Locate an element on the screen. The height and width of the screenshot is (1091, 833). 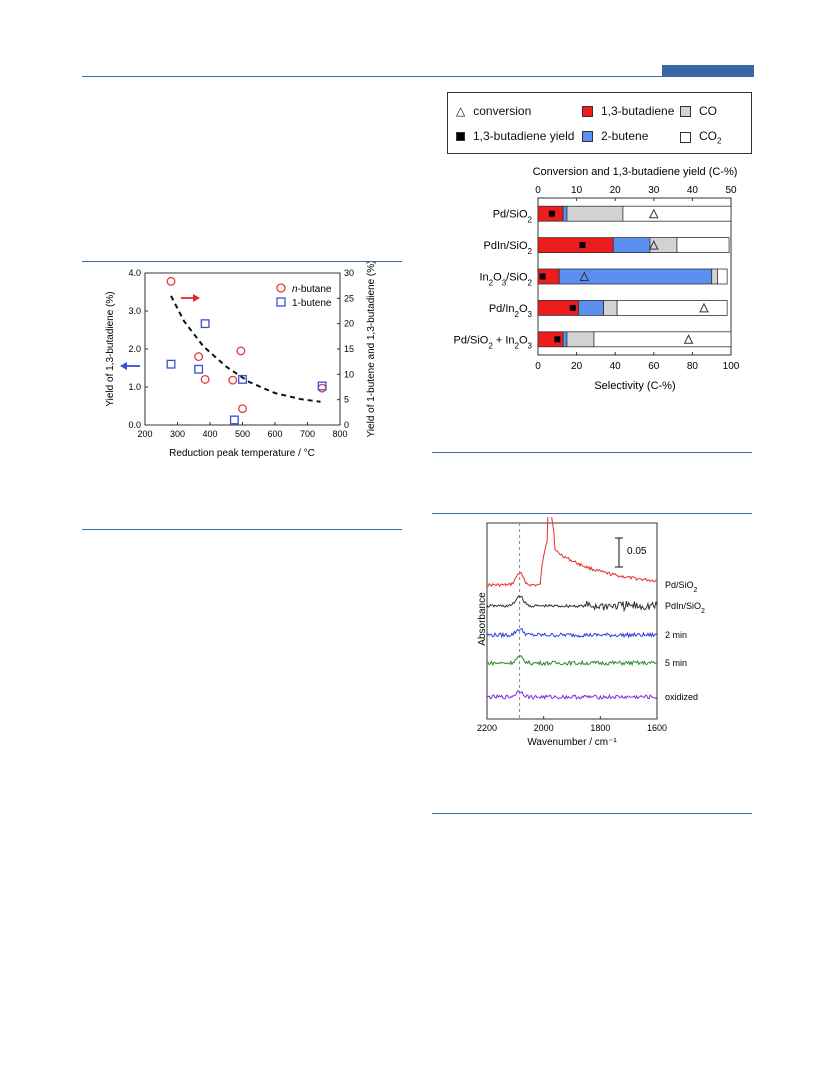
pd-sio2-spectrum is located at coordinates (572, 552).